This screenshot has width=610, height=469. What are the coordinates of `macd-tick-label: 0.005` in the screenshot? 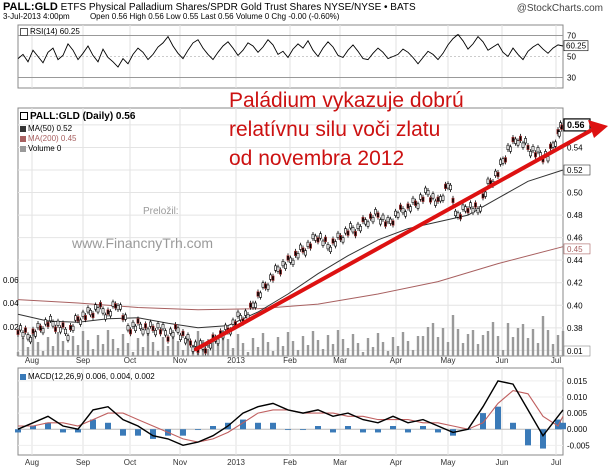 It's located at (577, 413).